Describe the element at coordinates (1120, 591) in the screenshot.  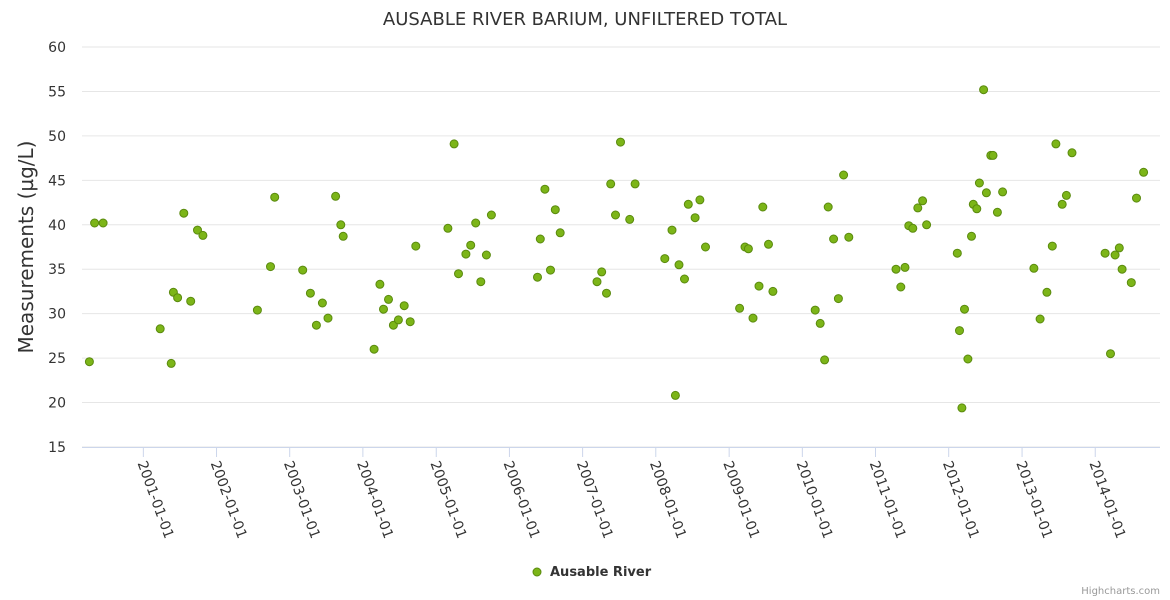
I see `credits-link: Highcharts.com` at that location.